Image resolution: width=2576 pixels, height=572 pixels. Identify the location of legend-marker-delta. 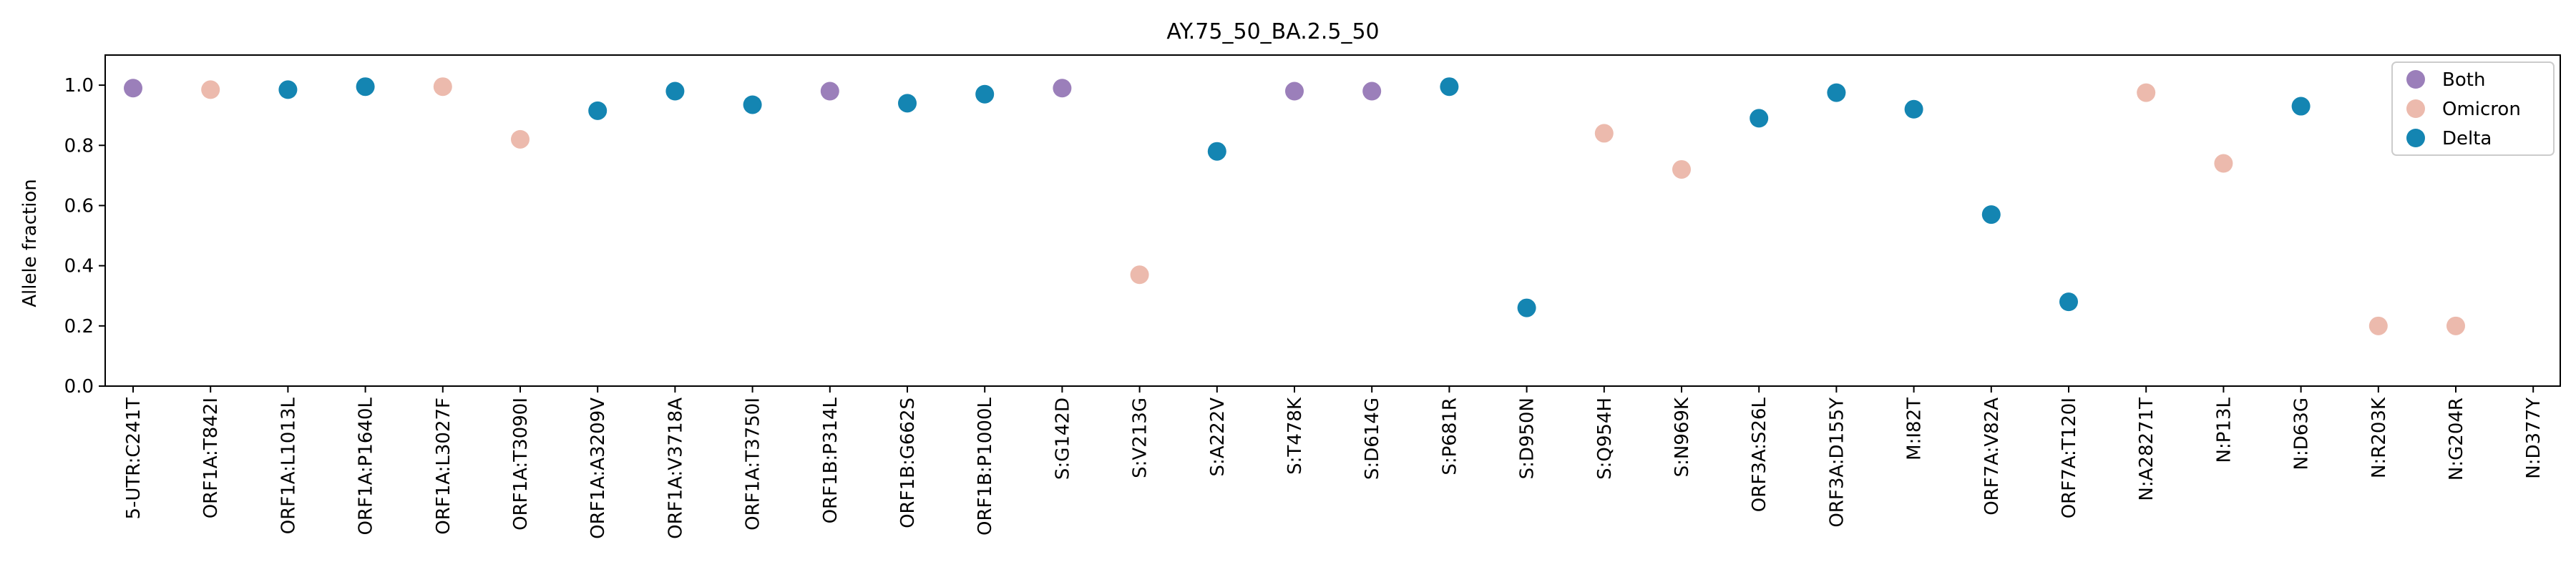
(2415, 138).